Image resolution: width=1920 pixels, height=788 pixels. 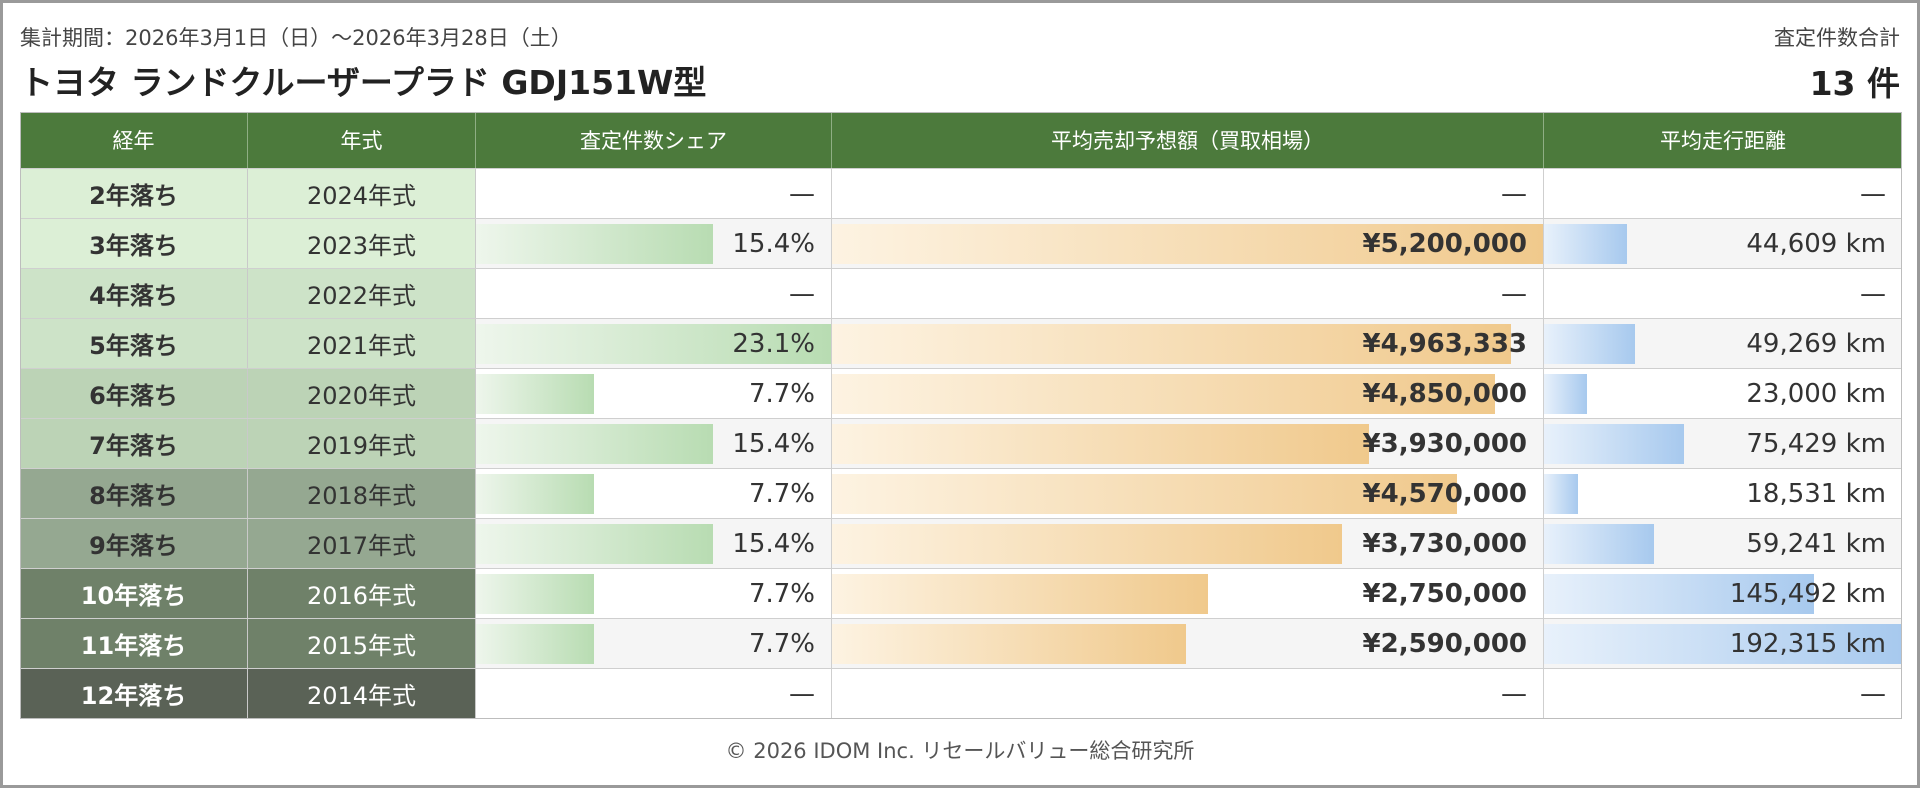 What do you see at coordinates (362, 343) in the screenshot?
I see `model-year-label: 2021年式` at bounding box center [362, 343].